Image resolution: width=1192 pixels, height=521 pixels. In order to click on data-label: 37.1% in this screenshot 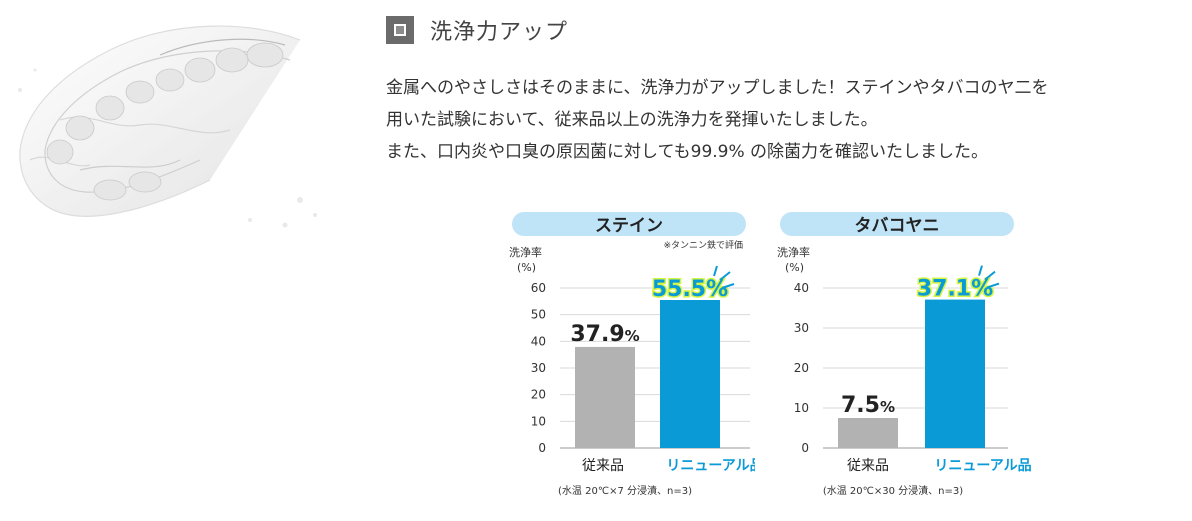, I will do `click(955, 289)`.